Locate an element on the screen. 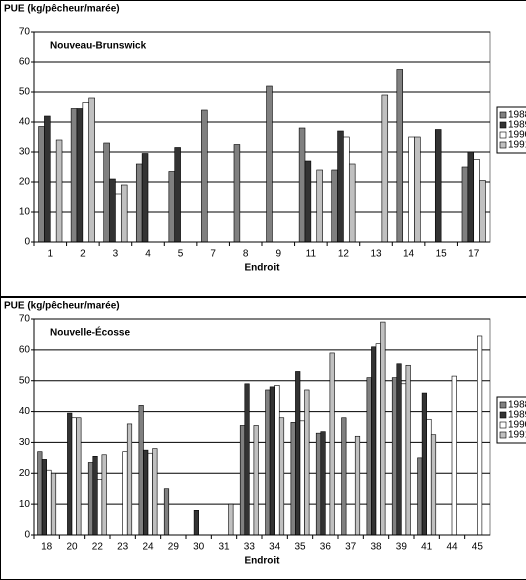 The width and height of the screenshot is (526, 580). y-tick-label: 50 is located at coordinates (25, 92).